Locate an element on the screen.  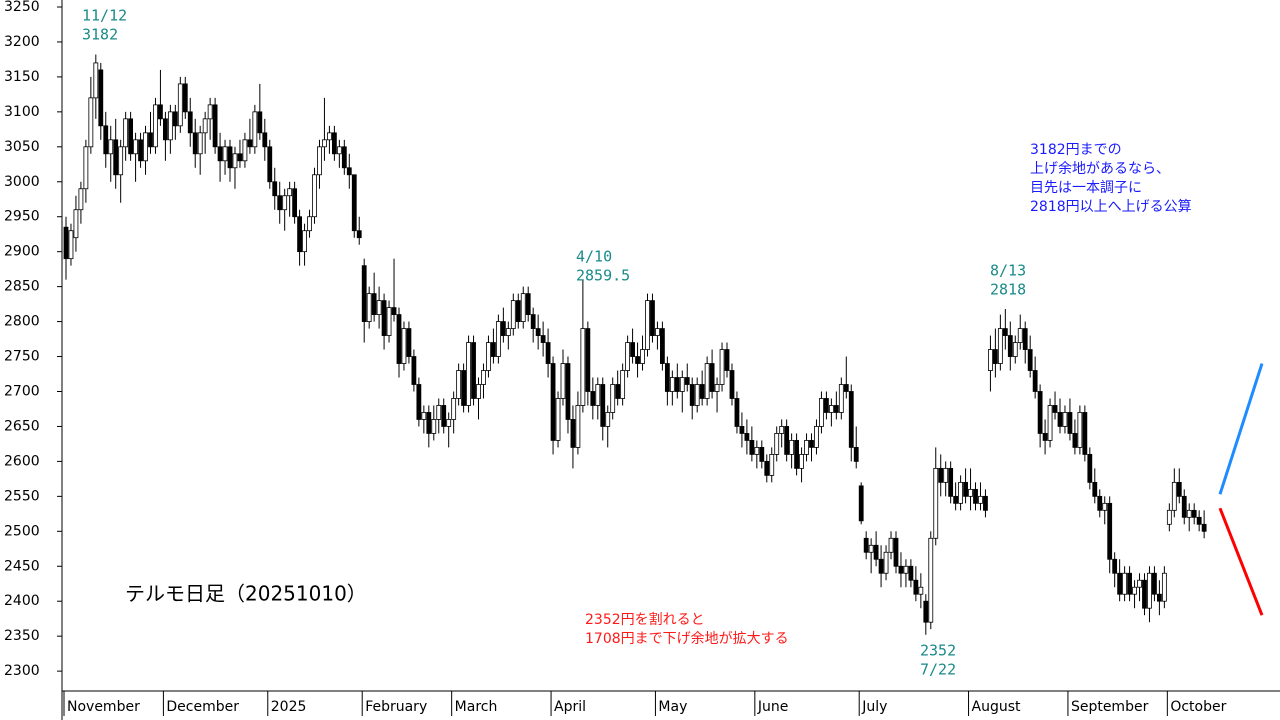
x-tick-label: November is located at coordinates (103, 707).